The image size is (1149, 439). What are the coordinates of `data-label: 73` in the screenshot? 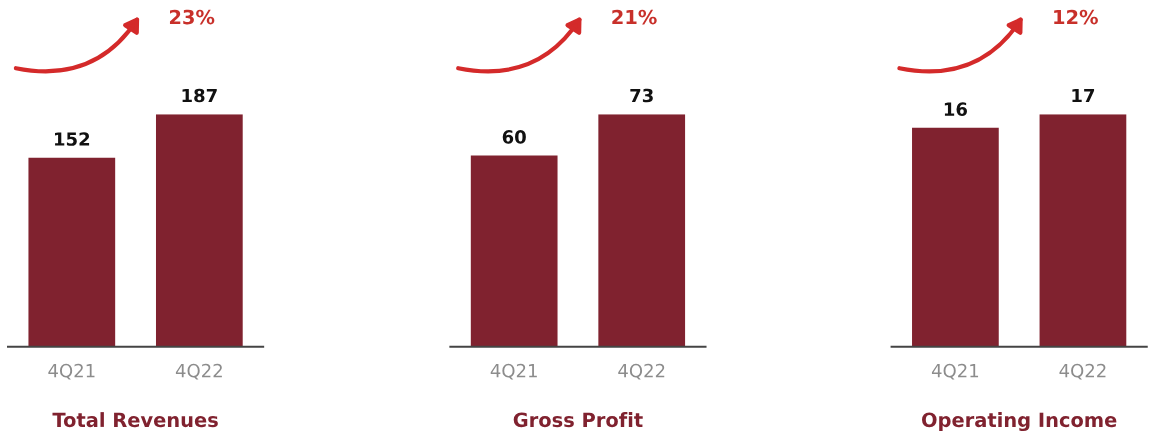 It's located at (641, 95).